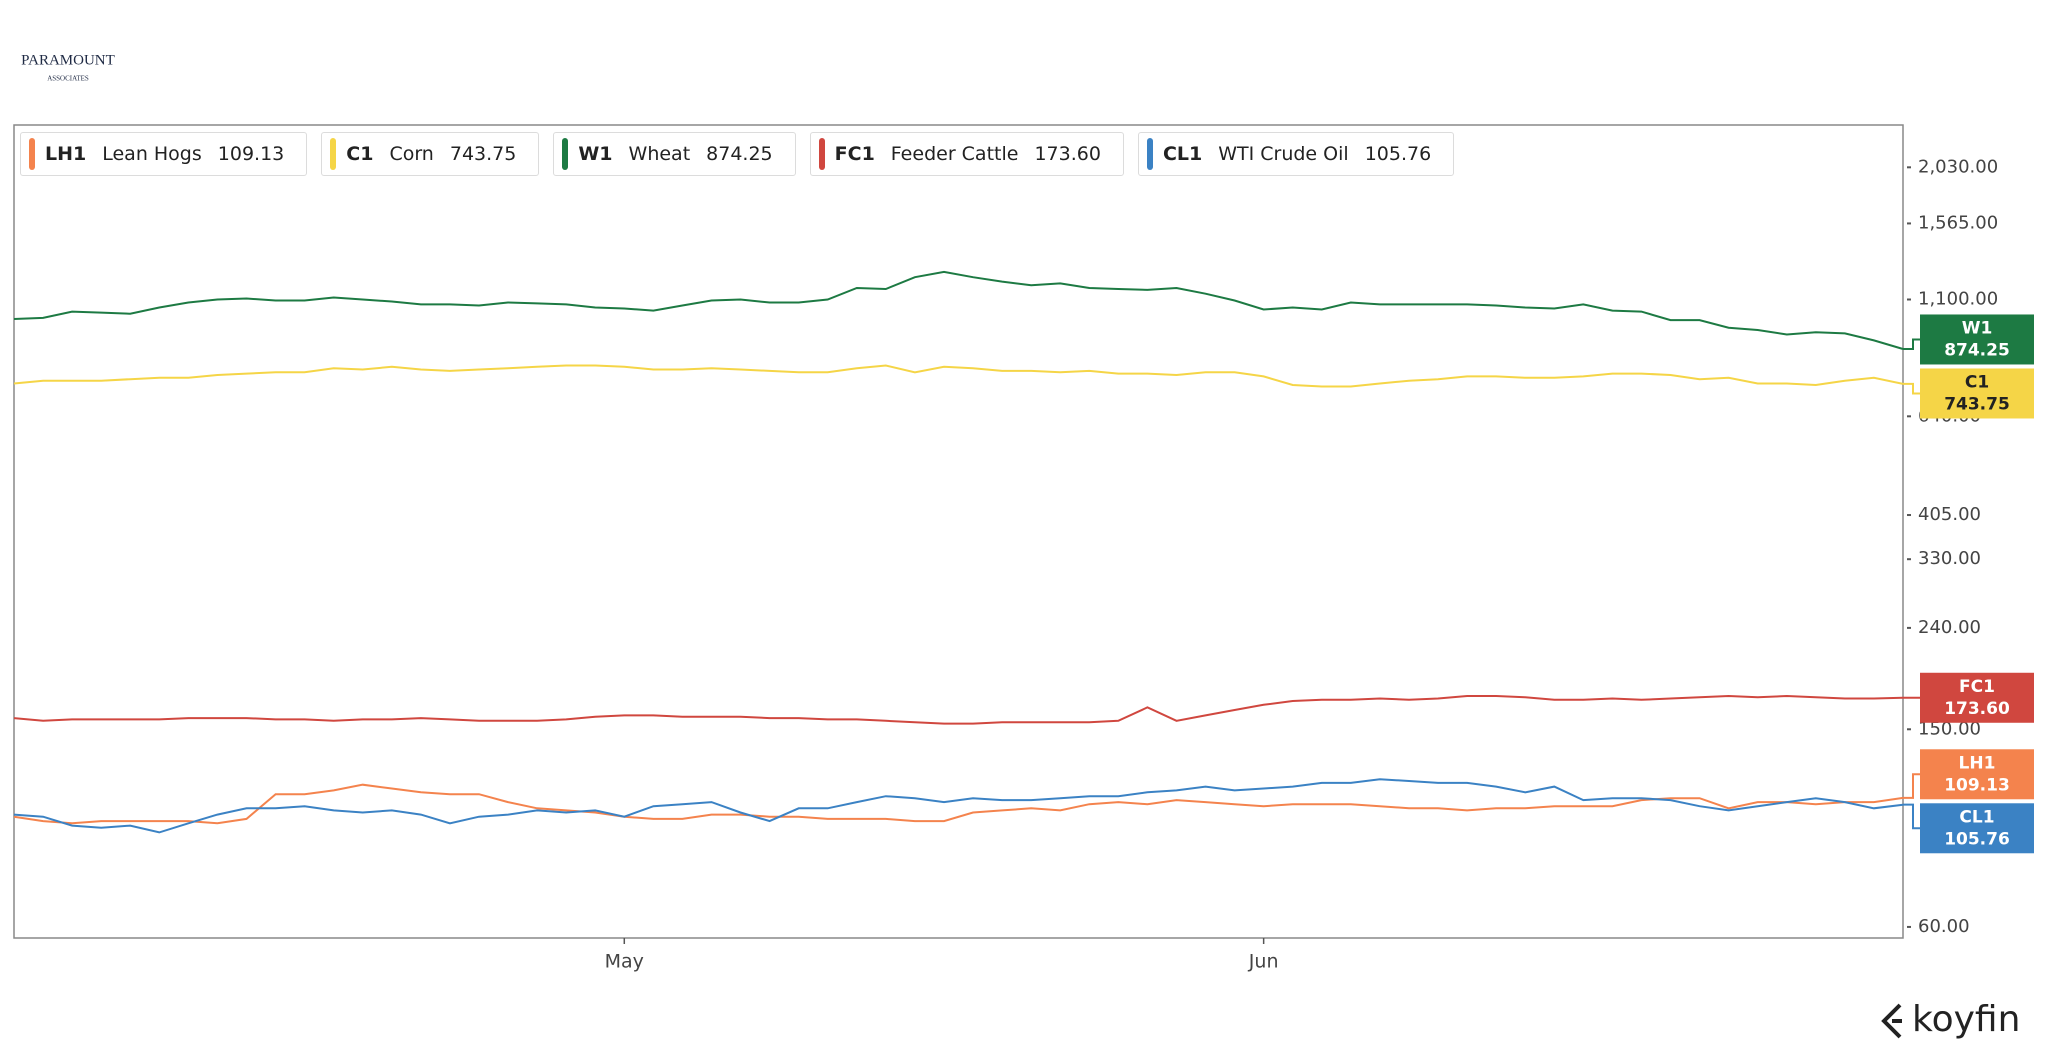 This screenshot has width=2048, height=1058. I want to click on legend-item: W1 Wheat 874.25, so click(674, 154).